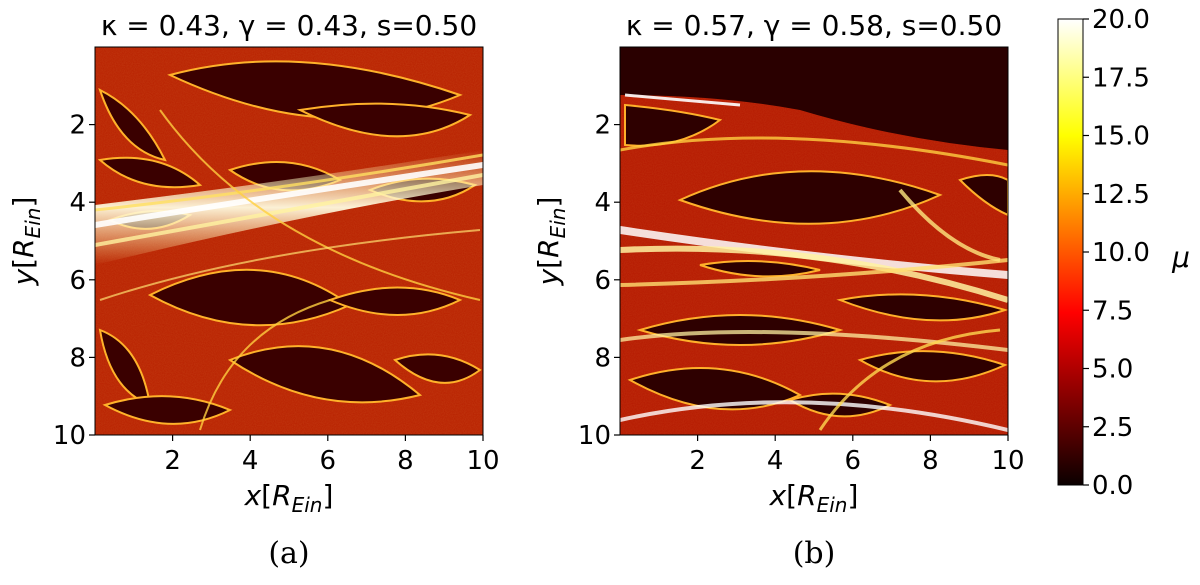 The width and height of the screenshot is (1200, 585). What do you see at coordinates (289, 498) in the screenshot?
I see `panel-a-xlabel: x[REin]` at bounding box center [289, 498].